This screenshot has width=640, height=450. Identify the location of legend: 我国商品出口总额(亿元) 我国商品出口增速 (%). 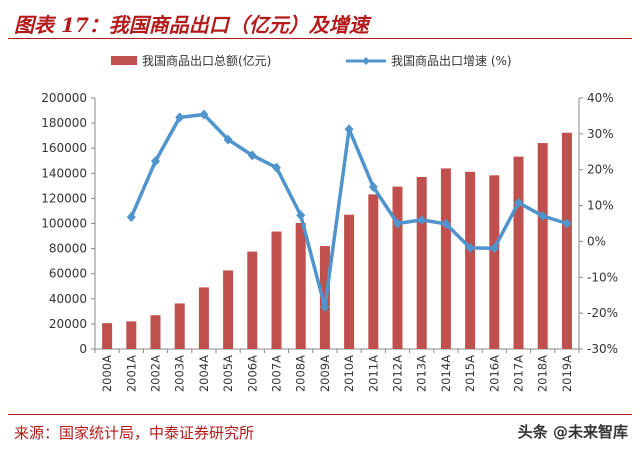
(311, 60).